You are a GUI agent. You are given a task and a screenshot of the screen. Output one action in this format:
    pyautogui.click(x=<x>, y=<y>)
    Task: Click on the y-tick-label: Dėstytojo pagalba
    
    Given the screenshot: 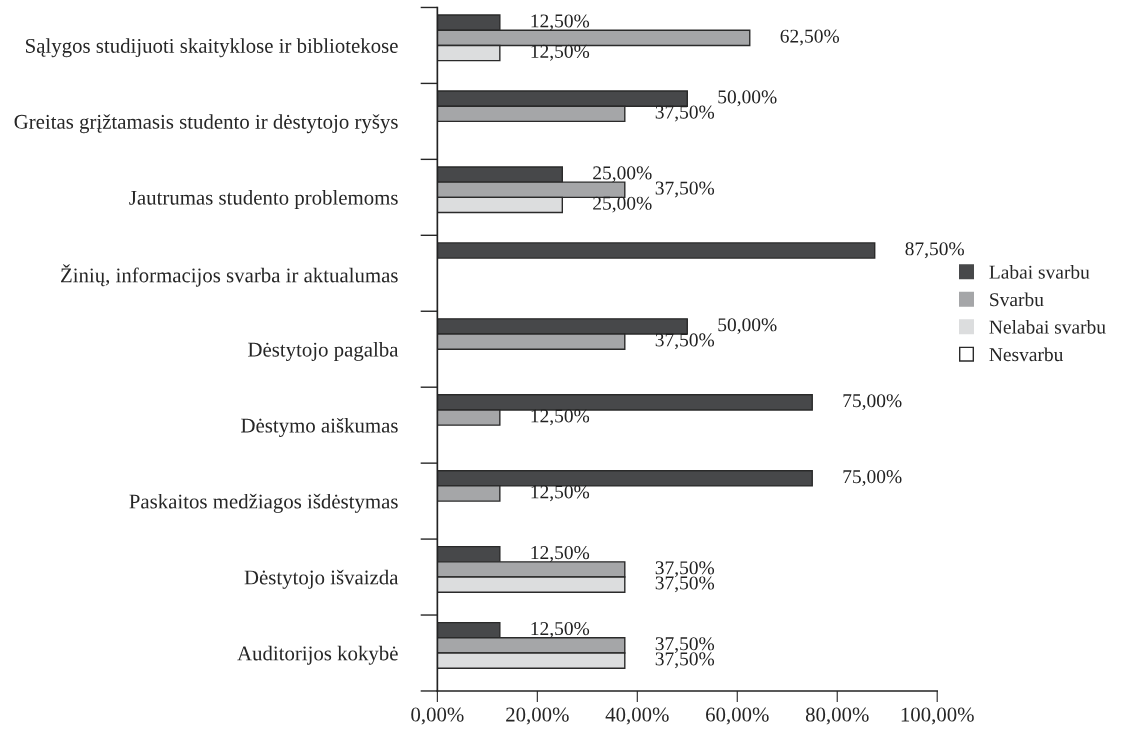 What is the action you would take?
    pyautogui.click(x=323, y=351)
    